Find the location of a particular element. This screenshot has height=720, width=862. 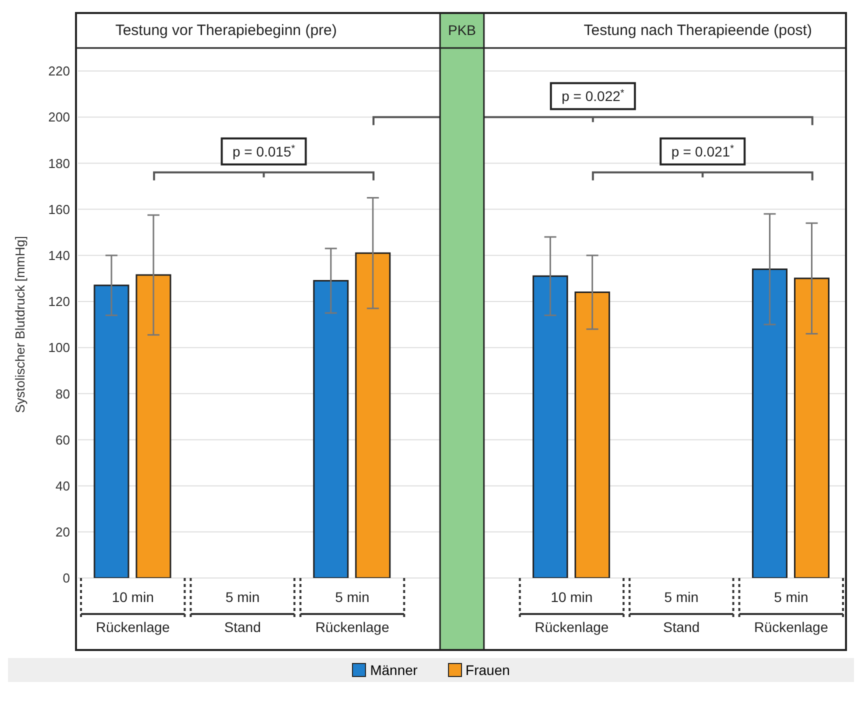

text: Testung nach Therapieende (post) is located at coordinates (698, 30).